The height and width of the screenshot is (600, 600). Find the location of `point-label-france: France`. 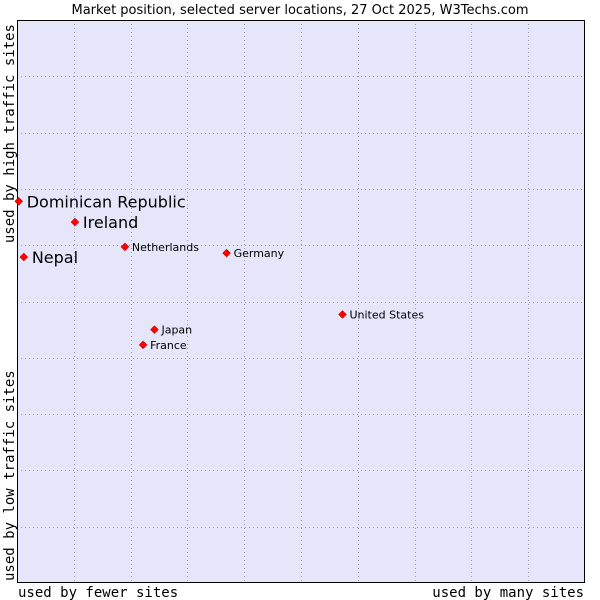

point-label-france: France is located at coordinates (168, 345).